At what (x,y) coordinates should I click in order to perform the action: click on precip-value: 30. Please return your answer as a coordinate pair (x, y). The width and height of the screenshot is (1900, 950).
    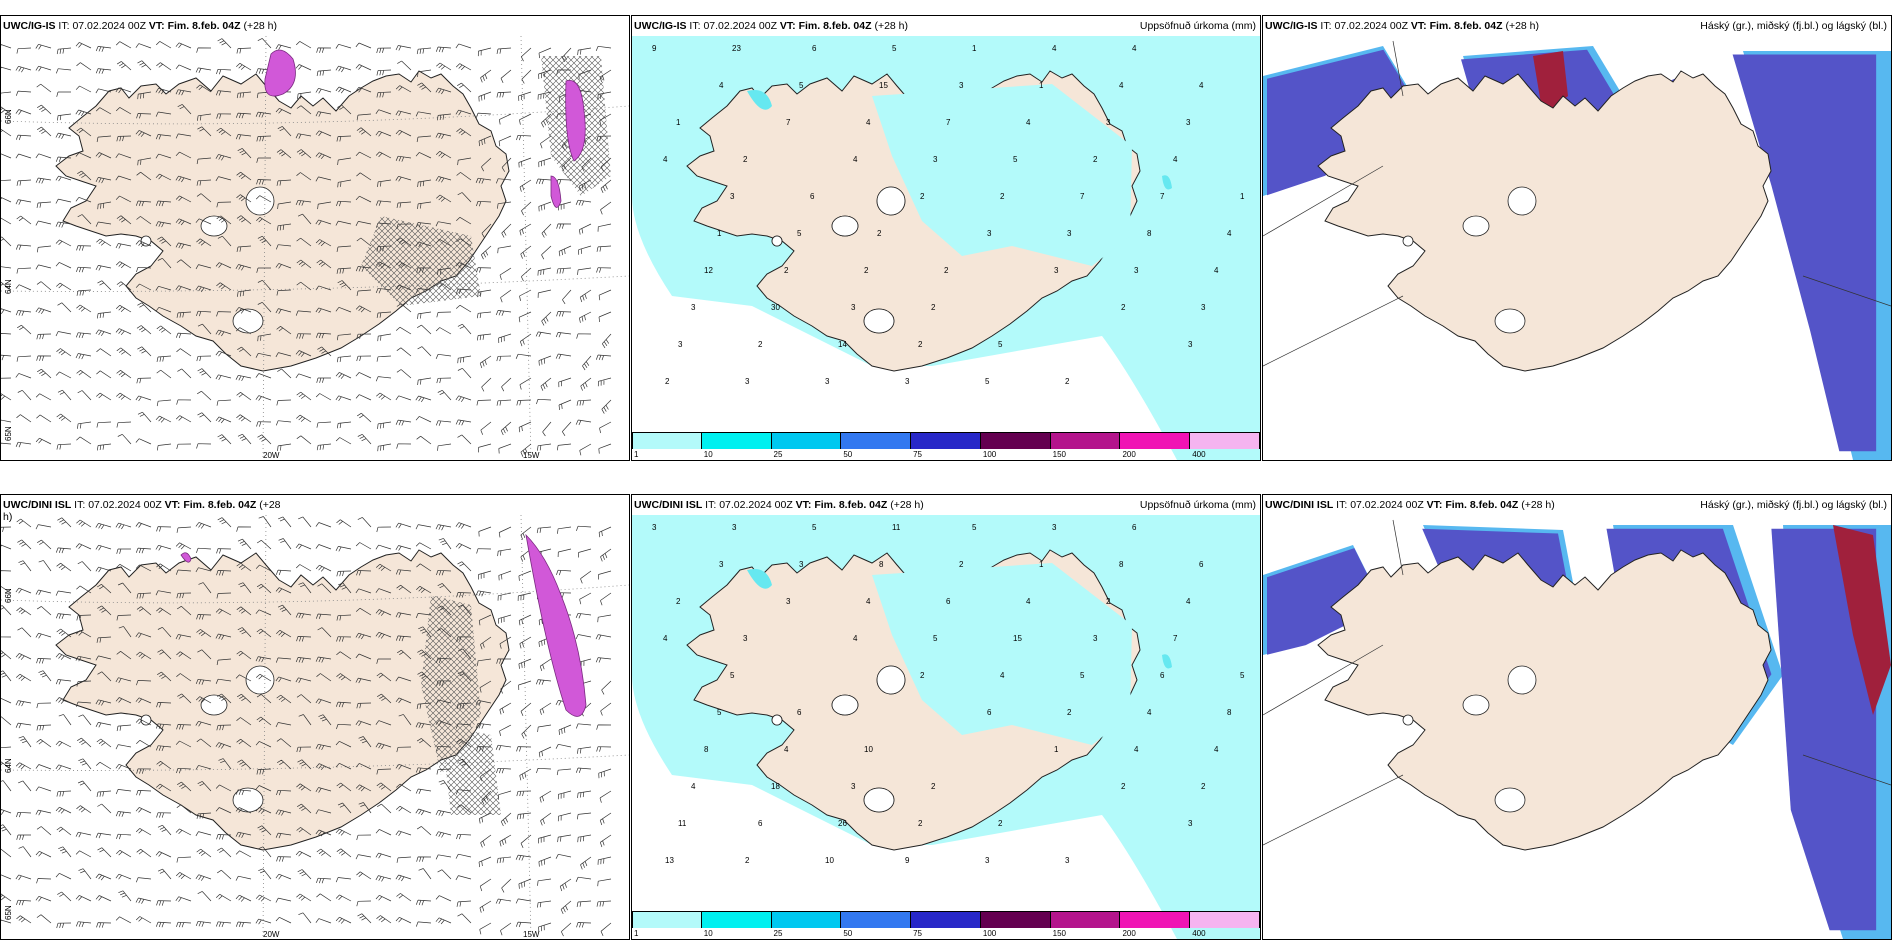
    Looking at the image, I should click on (775, 307).